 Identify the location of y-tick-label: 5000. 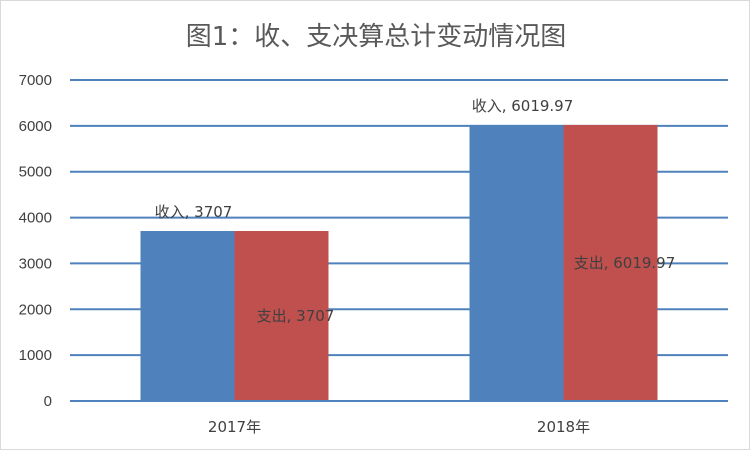
(35, 172).